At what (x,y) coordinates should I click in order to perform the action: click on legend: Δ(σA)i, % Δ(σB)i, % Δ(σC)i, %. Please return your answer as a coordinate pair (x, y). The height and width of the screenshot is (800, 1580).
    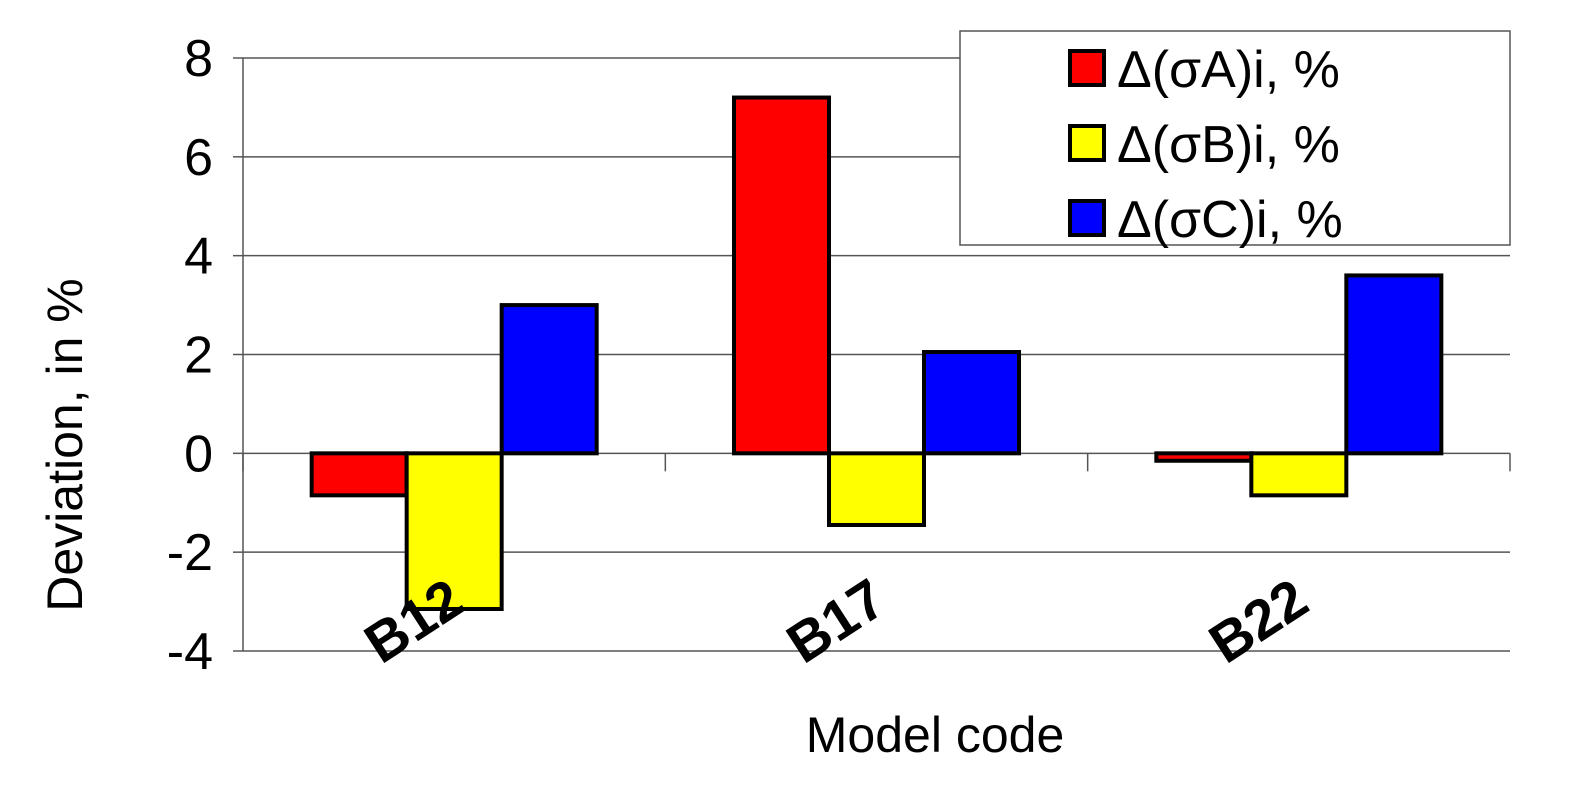
    Looking at the image, I should click on (1235, 139).